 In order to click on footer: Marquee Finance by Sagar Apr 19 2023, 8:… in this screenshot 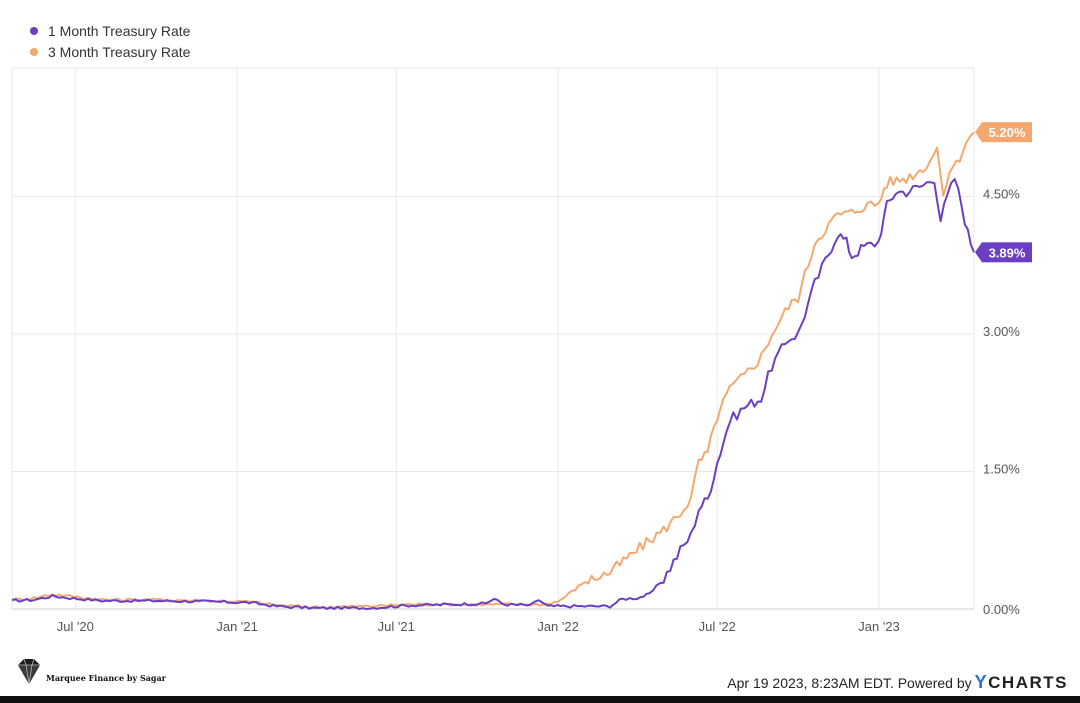, I will do `click(540, 676)`.